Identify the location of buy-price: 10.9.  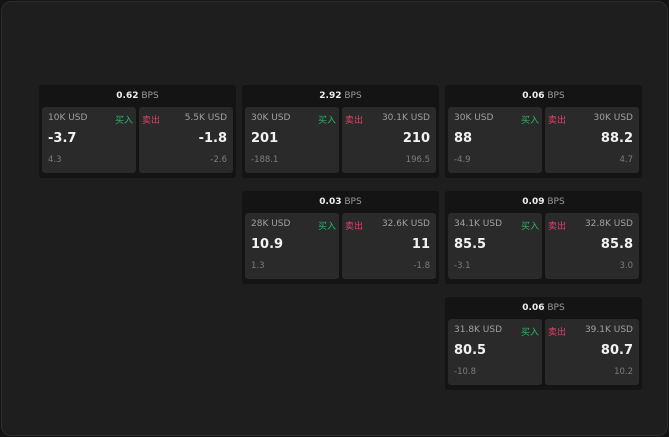
(267, 244).